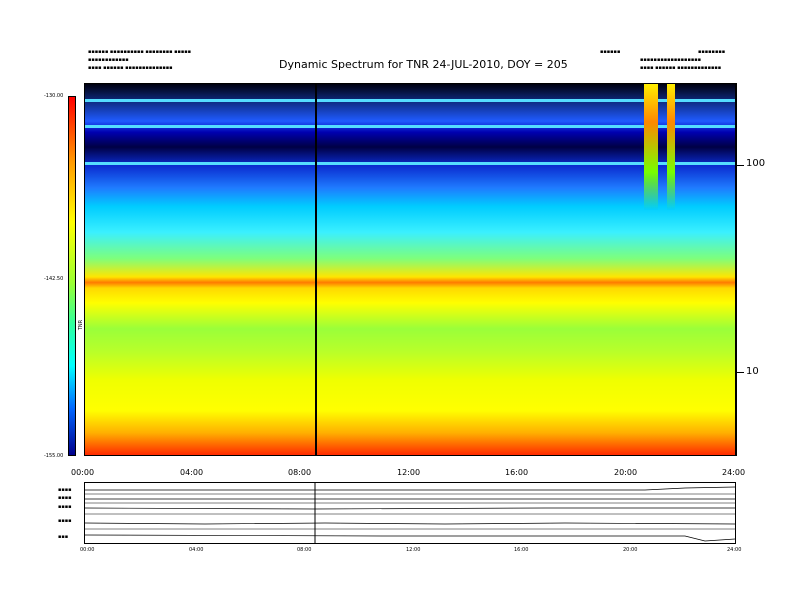 The image size is (792, 612). I want to click on header-left-line3: ▪▪▪▪ ▪▪▪▪▪▪ ▪▪▪▪▪▪▪▪▪▪▪▪▪▪, so click(130, 68).